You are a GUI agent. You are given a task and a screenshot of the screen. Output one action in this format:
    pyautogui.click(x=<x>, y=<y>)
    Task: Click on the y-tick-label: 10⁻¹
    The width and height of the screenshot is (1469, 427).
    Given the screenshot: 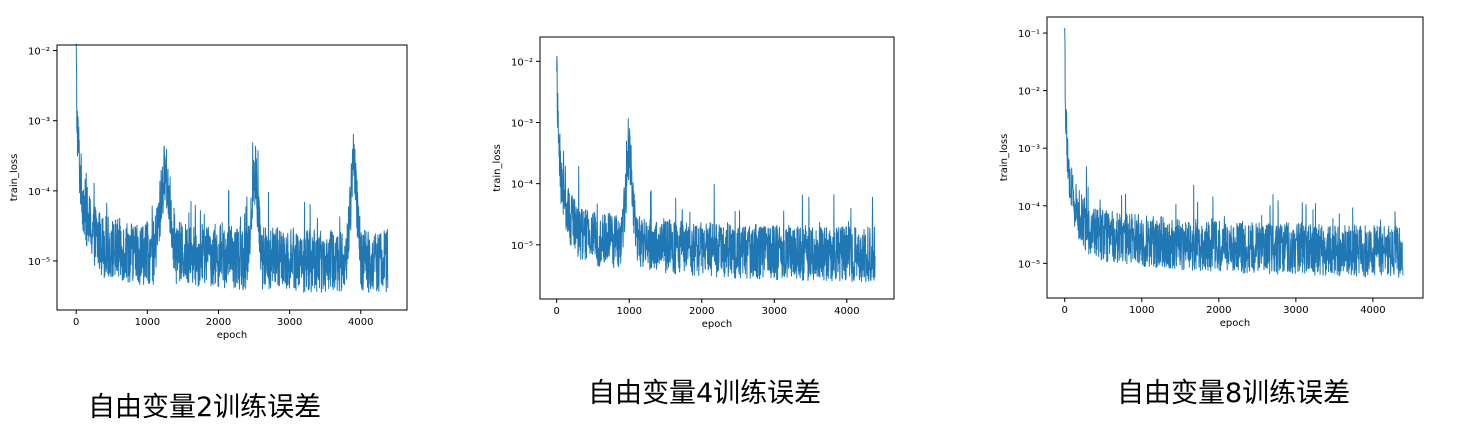 What is the action you would take?
    pyautogui.click(x=1029, y=34)
    